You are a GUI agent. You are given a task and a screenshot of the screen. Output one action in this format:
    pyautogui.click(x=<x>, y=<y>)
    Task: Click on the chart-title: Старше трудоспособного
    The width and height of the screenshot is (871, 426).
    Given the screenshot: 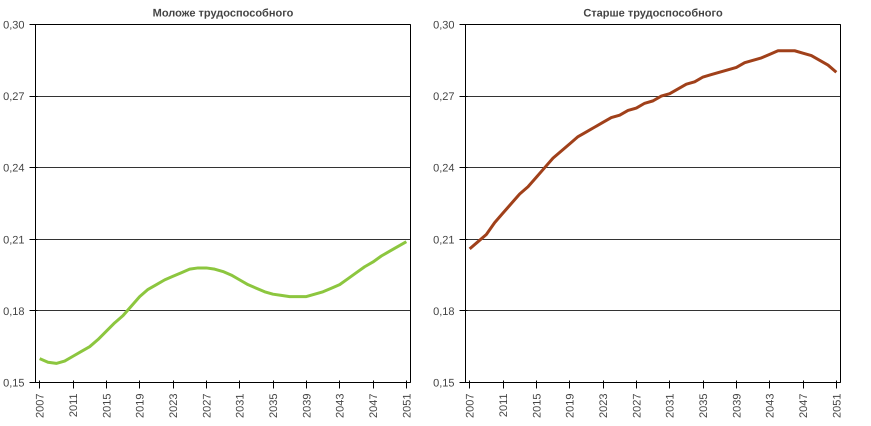 What is the action you would take?
    pyautogui.click(x=653, y=14)
    